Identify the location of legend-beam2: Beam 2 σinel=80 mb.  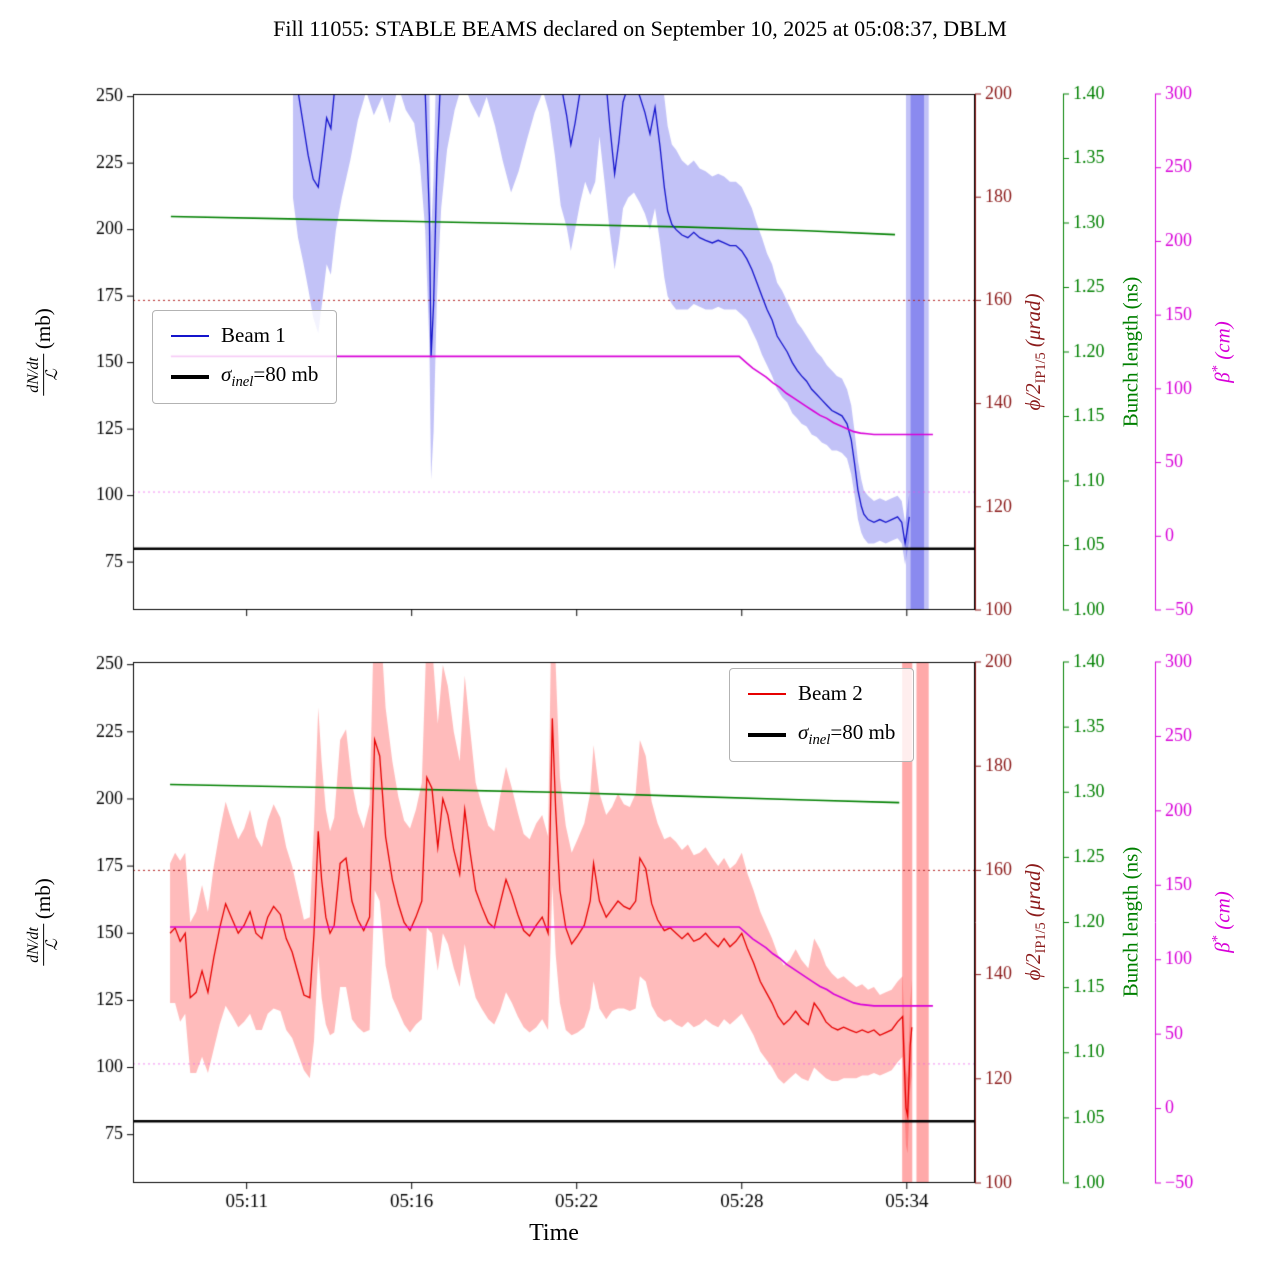
(822, 715).